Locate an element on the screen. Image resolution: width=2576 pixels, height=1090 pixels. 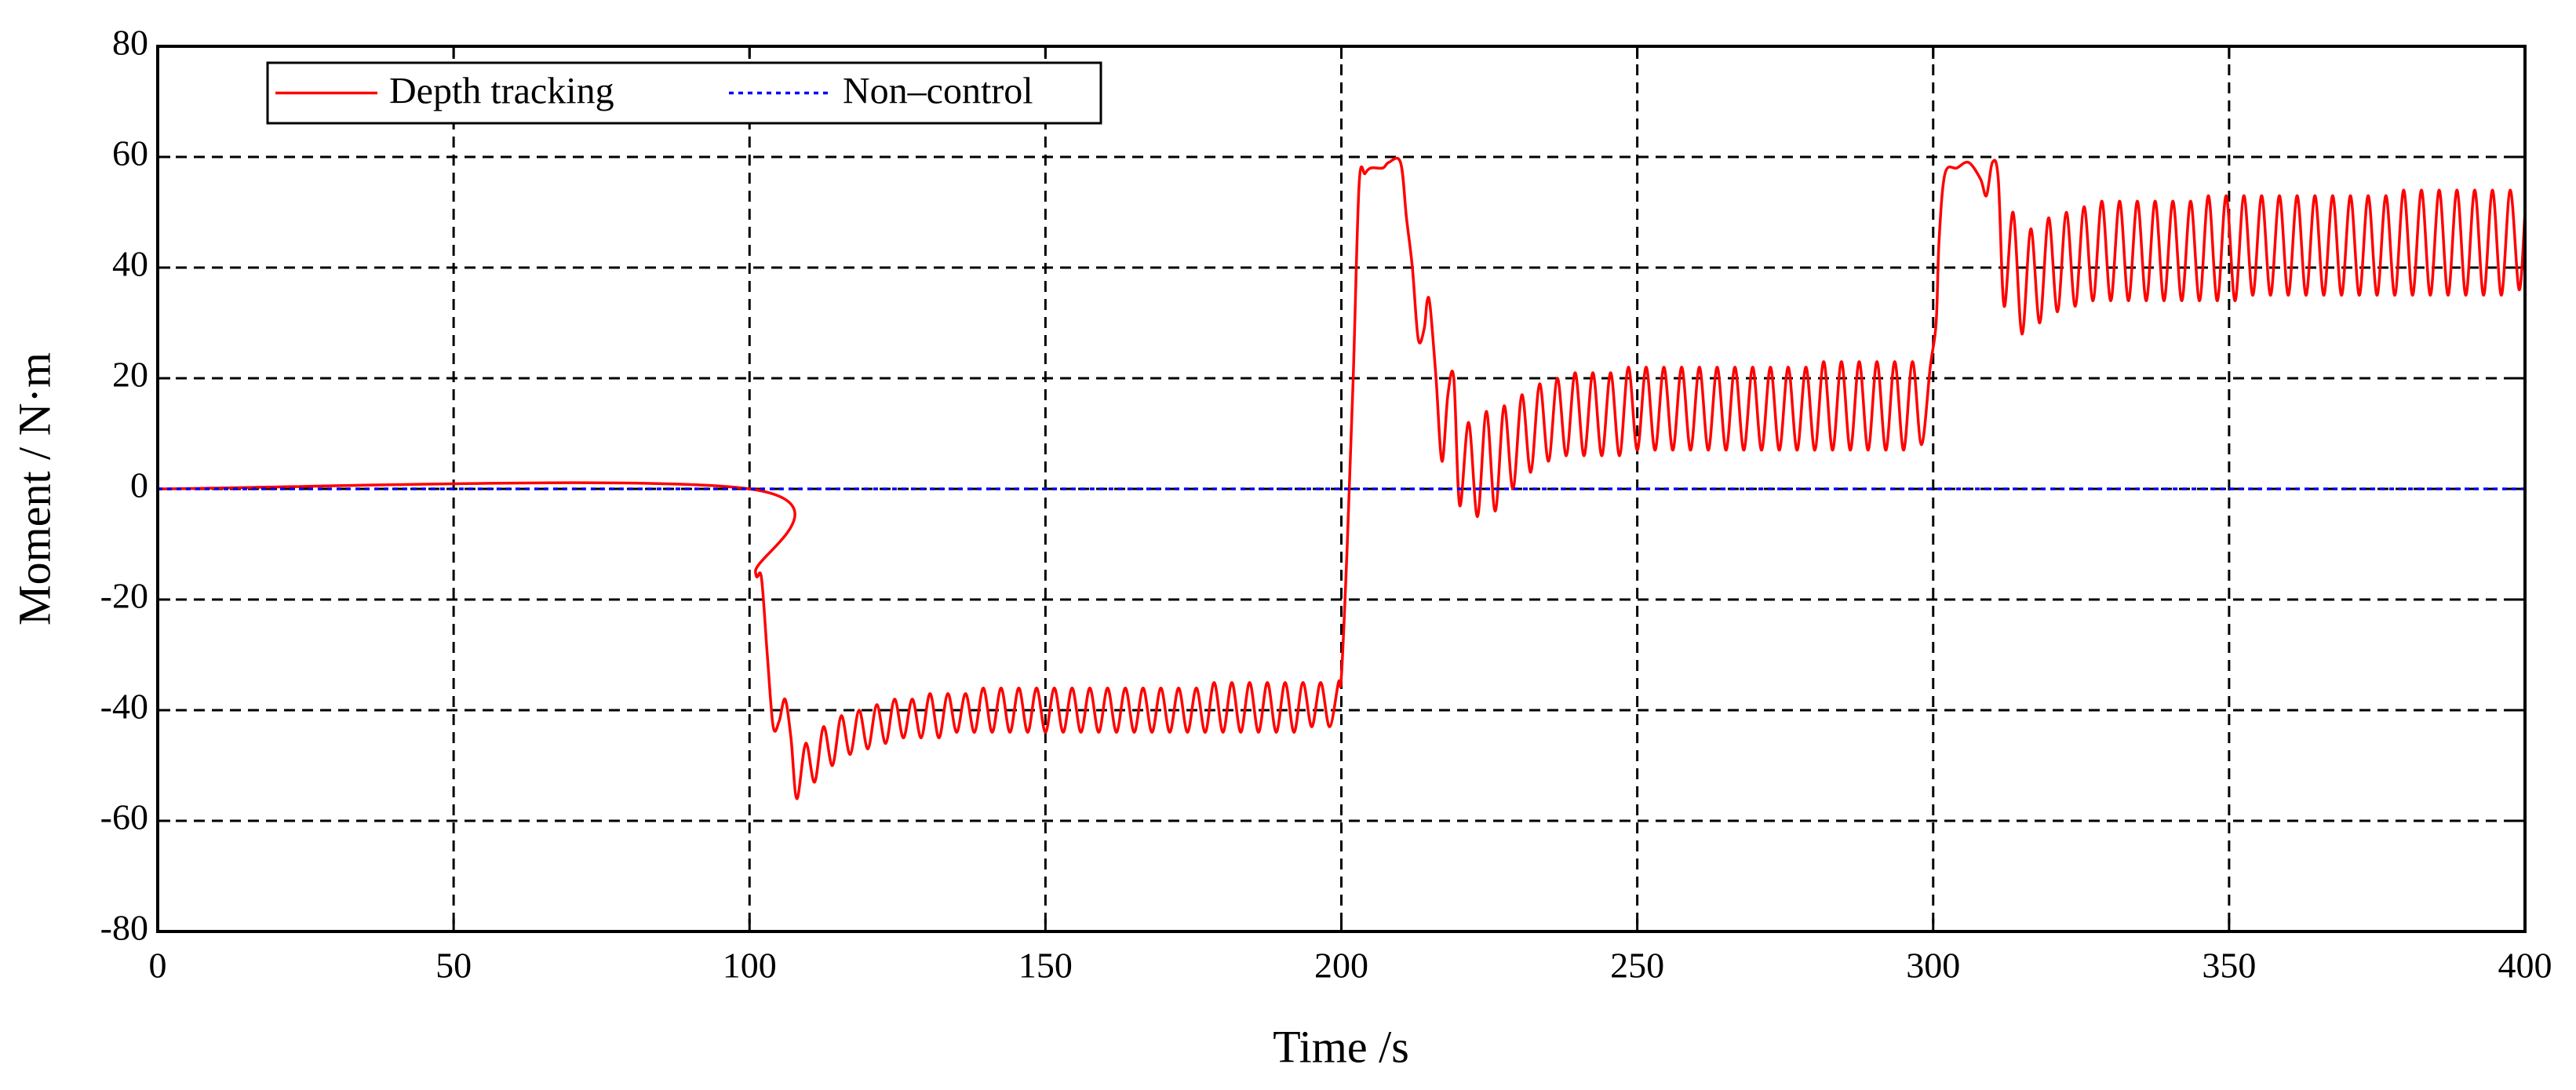
y-tick-label: 60 is located at coordinates (130, 153).